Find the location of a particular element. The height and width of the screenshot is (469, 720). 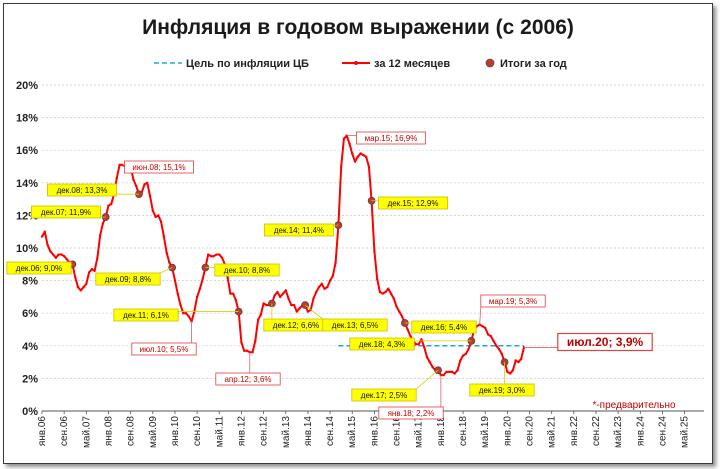

annotation-label: апр.12; 3,6% is located at coordinates (247, 379).